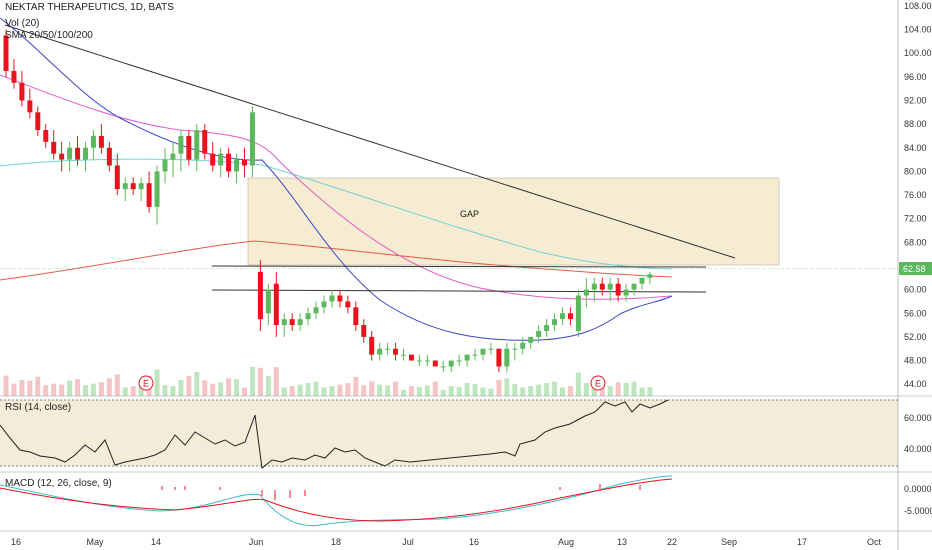 This screenshot has height=550, width=932. I want to click on earnings-marker-aug-circle, so click(598, 383).